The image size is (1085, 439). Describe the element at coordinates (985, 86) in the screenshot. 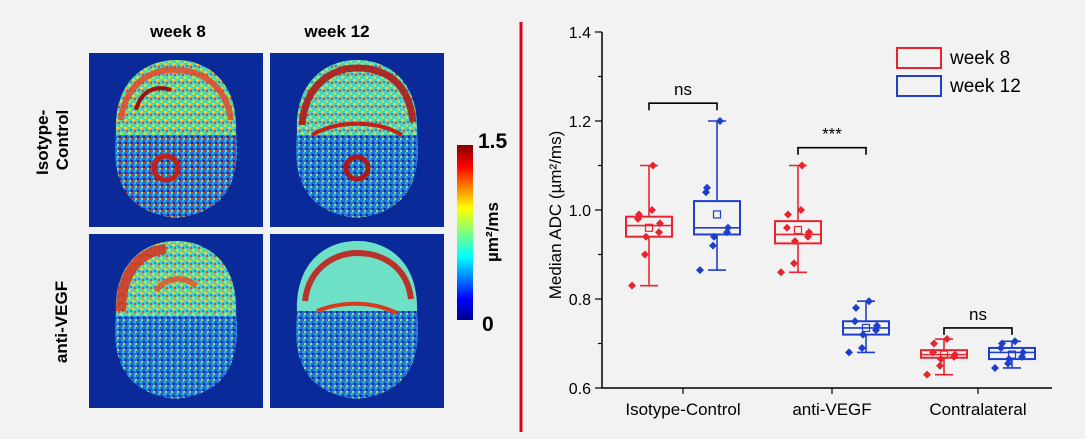

I see `legend-label: week 12` at that location.